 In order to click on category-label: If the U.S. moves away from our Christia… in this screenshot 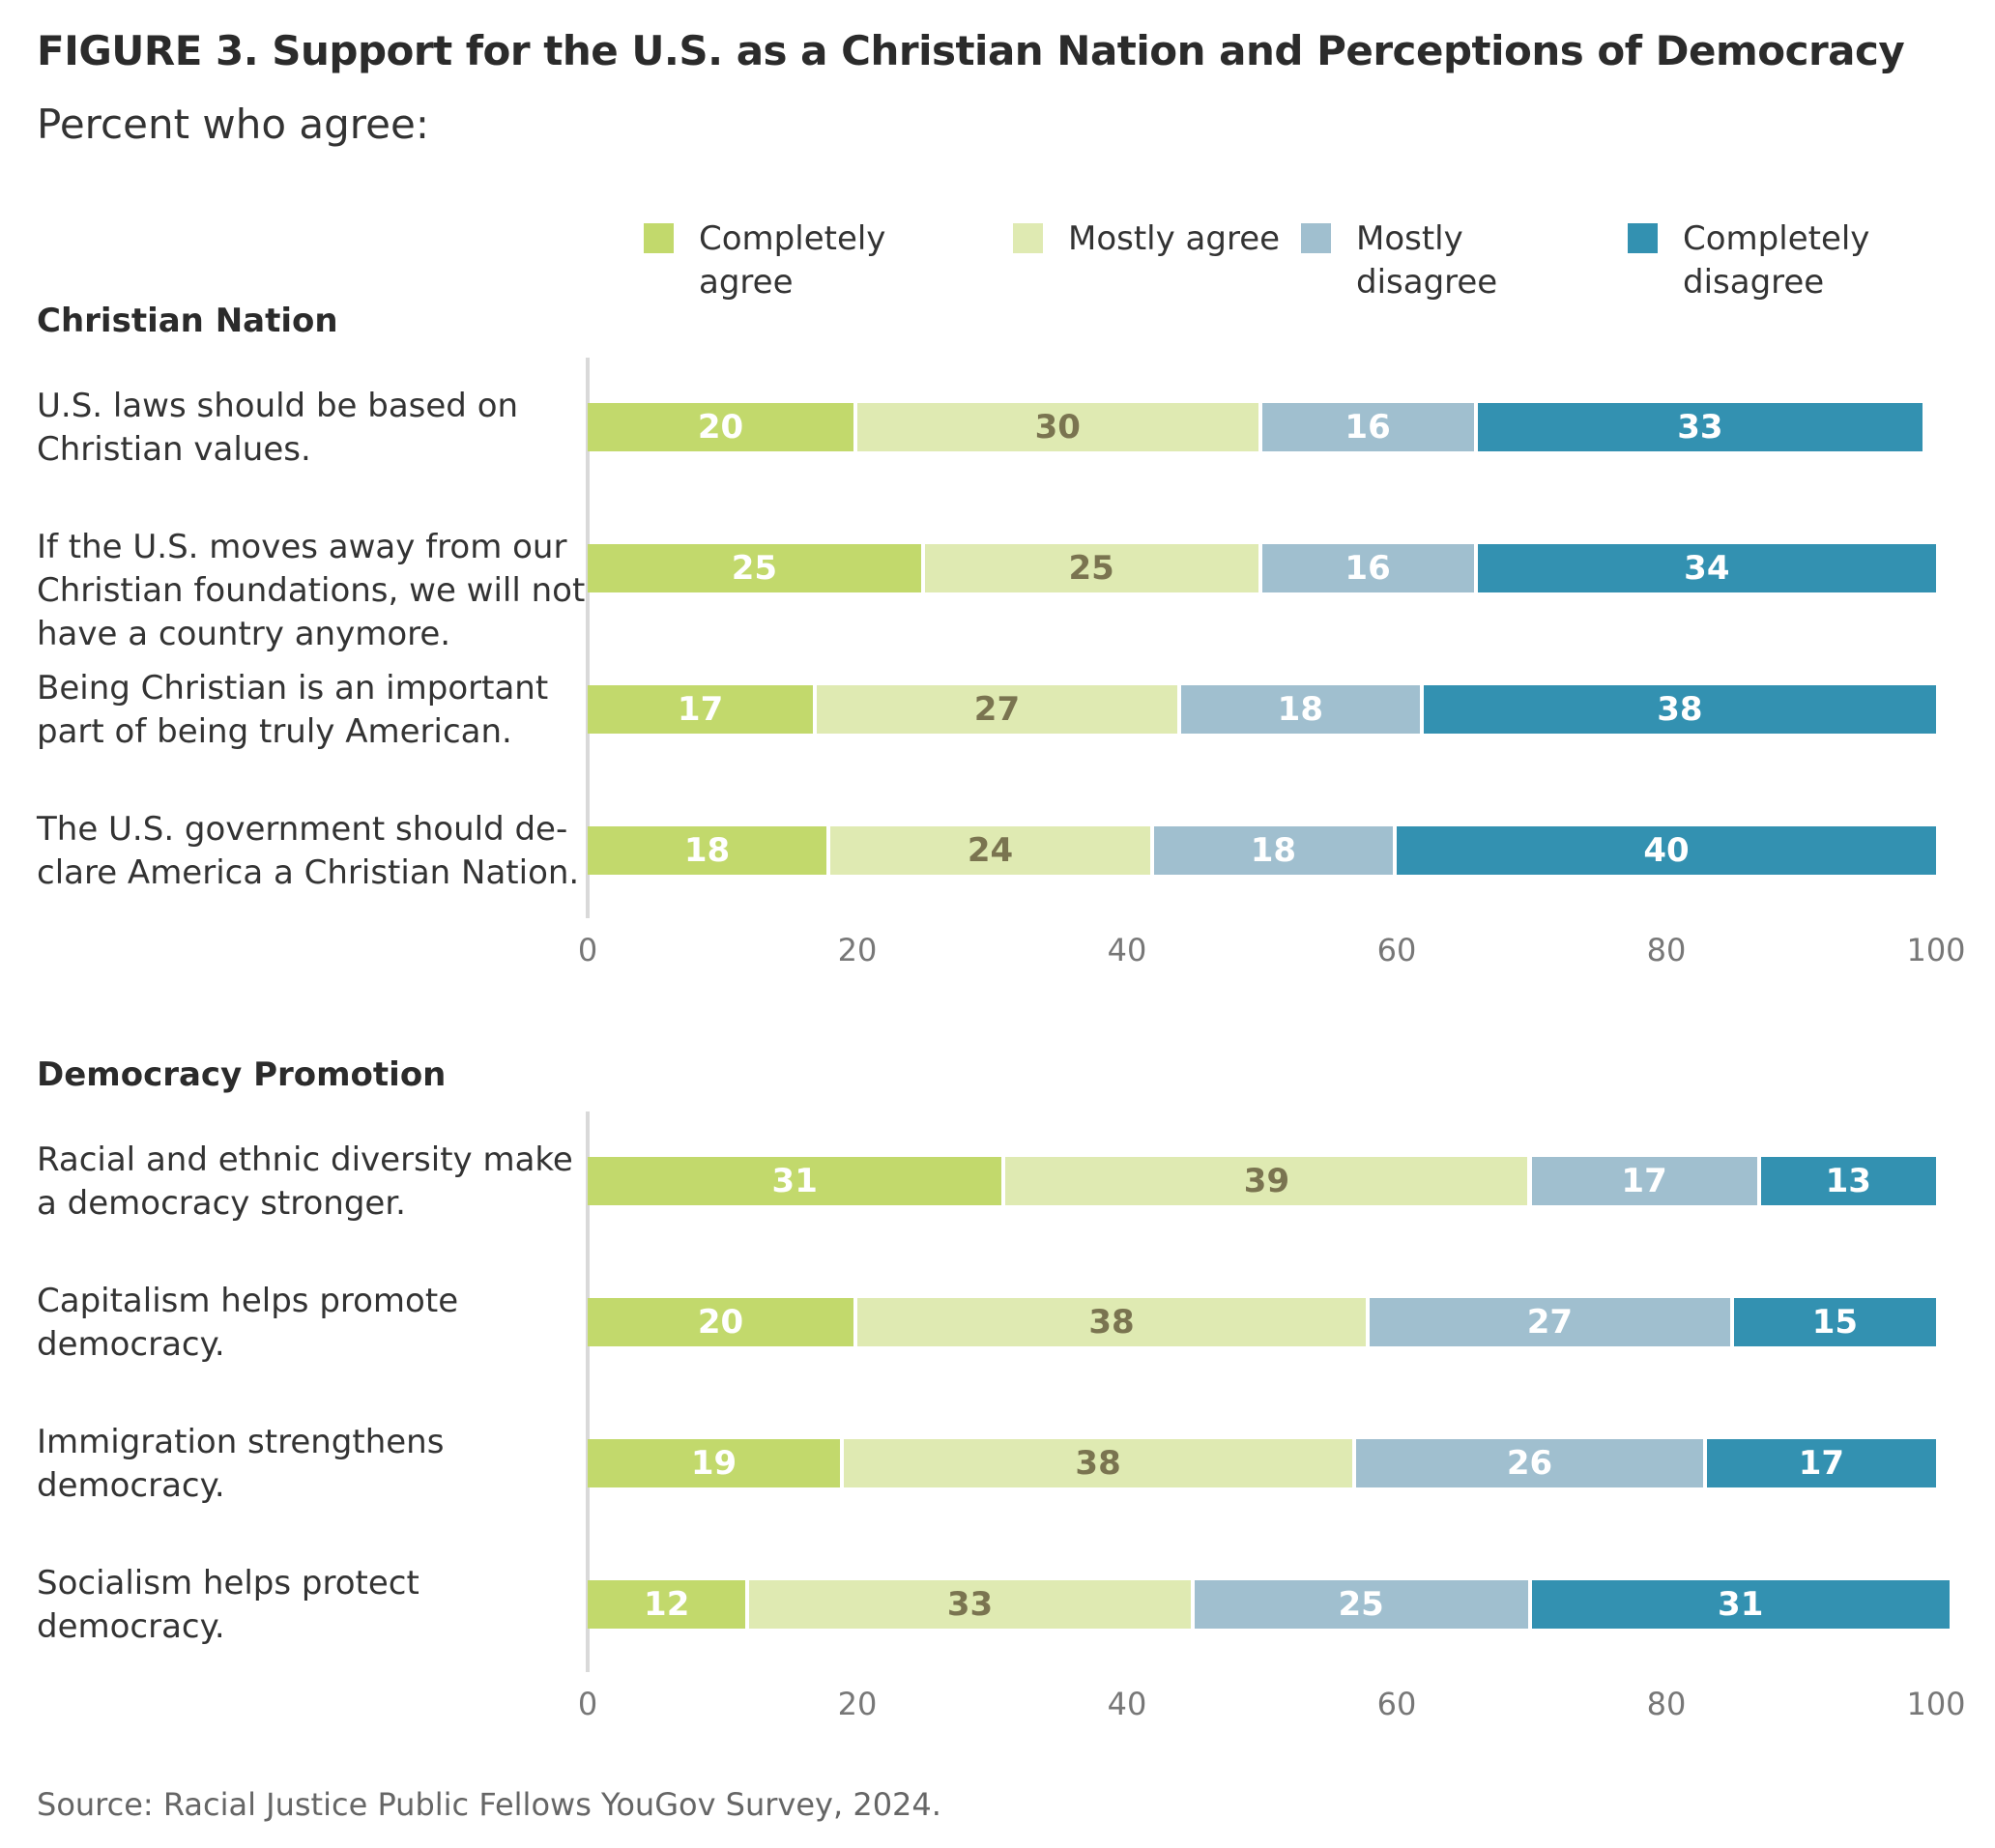, I will do `click(311, 590)`.